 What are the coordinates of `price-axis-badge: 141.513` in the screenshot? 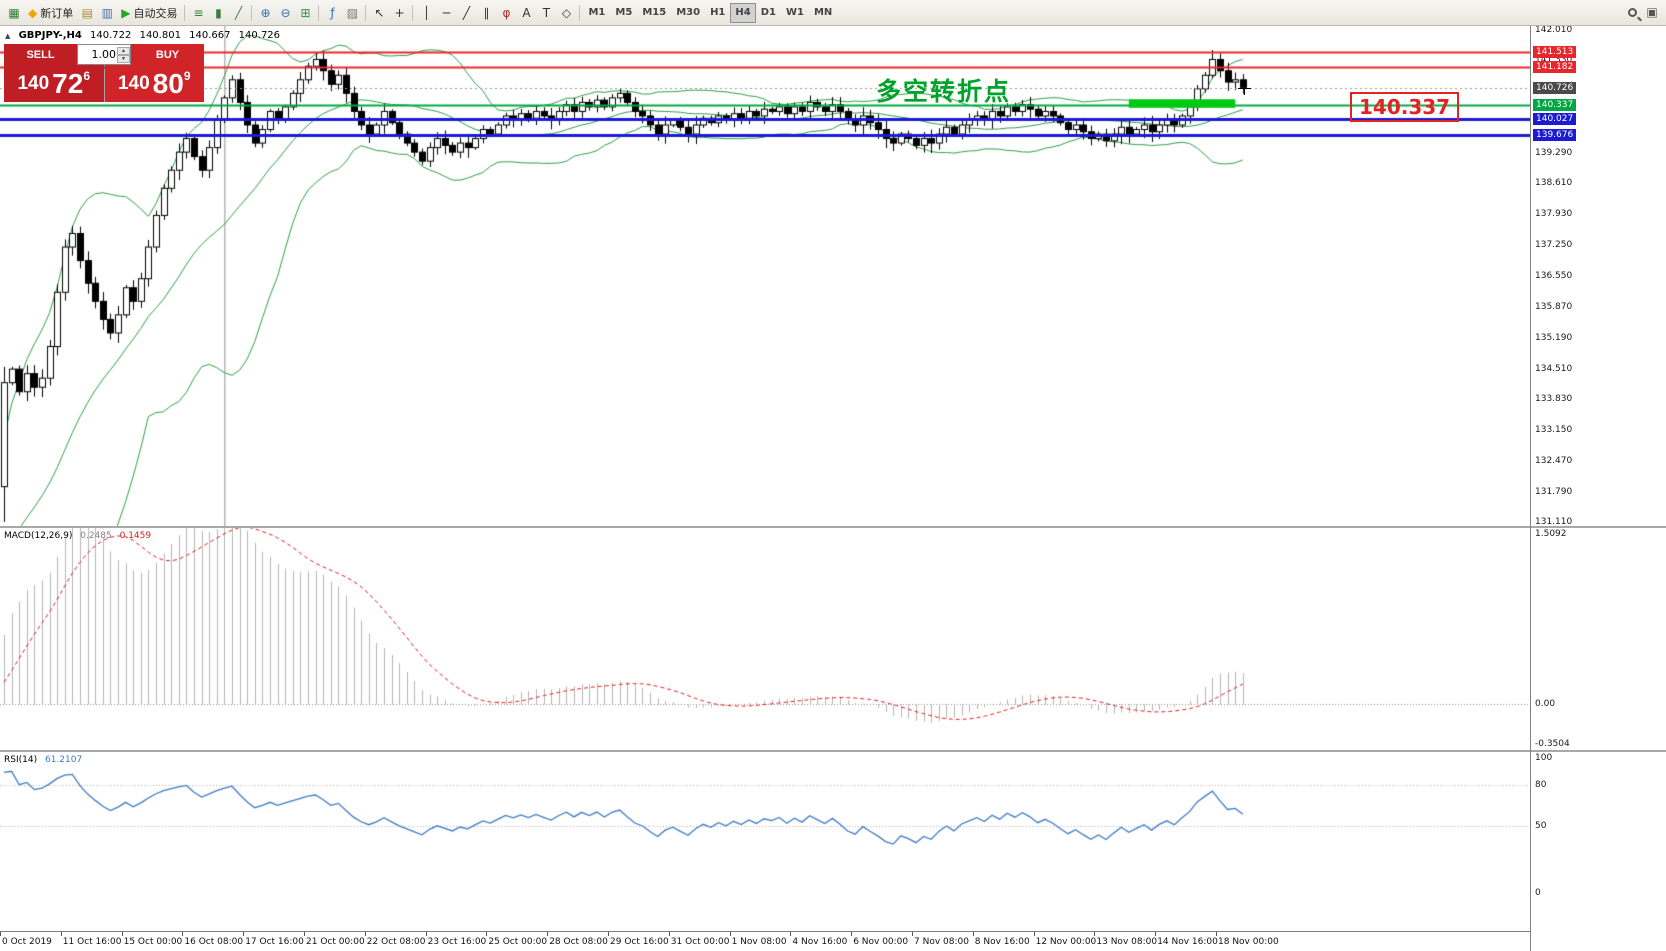 It's located at (1555, 52).